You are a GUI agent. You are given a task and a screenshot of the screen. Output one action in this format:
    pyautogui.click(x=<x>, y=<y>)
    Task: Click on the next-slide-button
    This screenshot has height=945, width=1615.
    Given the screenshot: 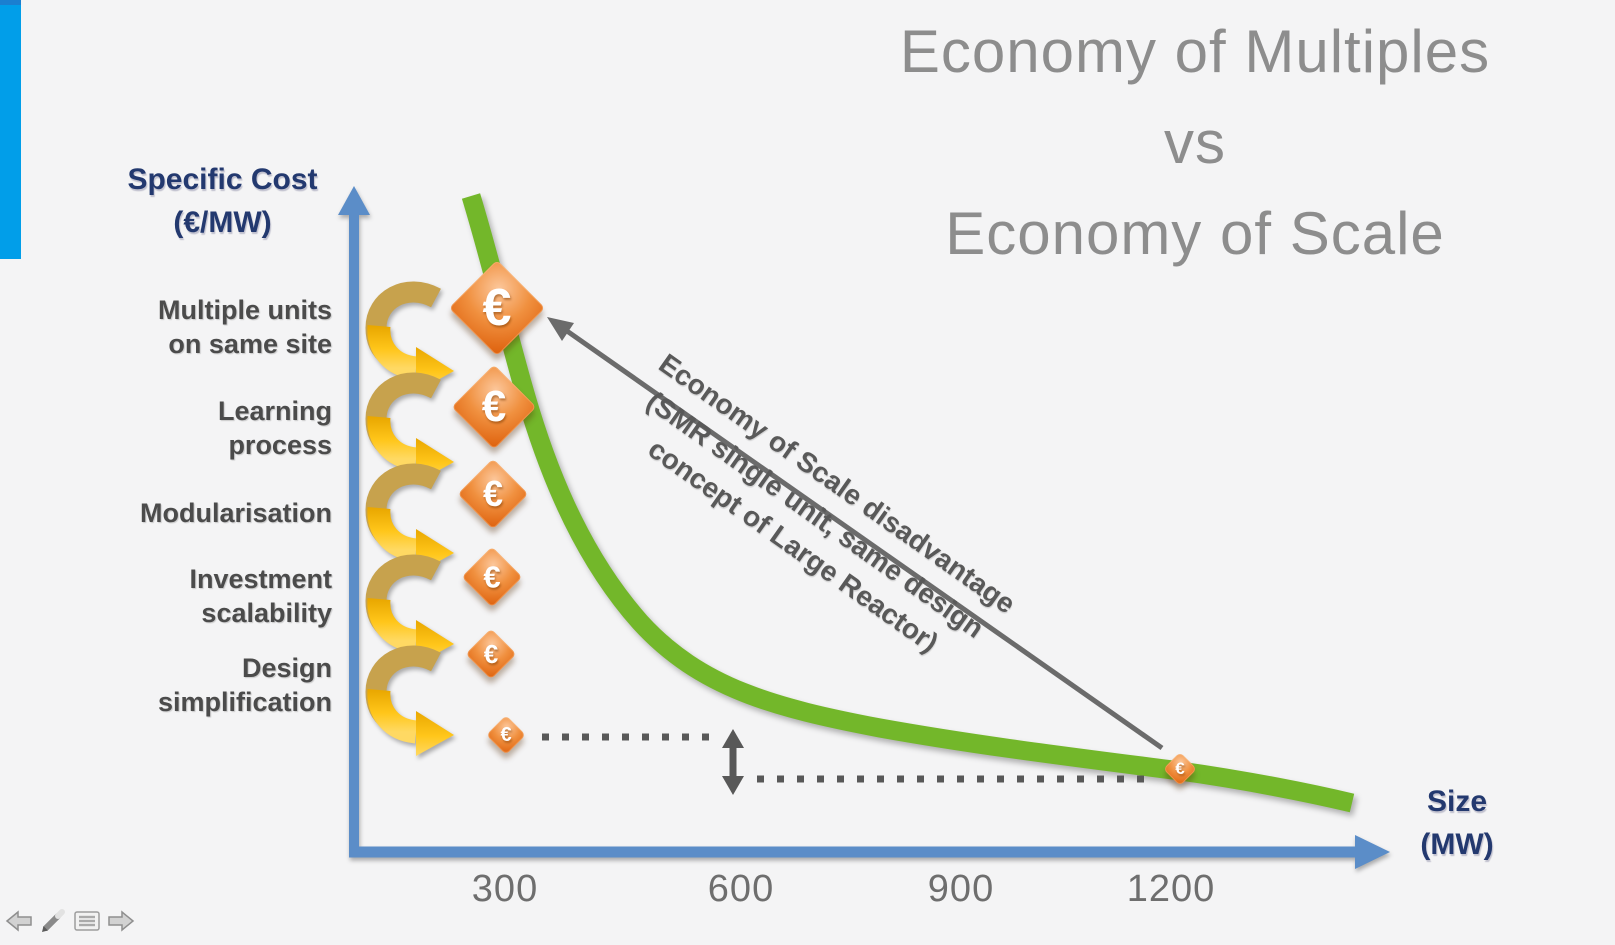 What is the action you would take?
    pyautogui.click(x=121, y=922)
    